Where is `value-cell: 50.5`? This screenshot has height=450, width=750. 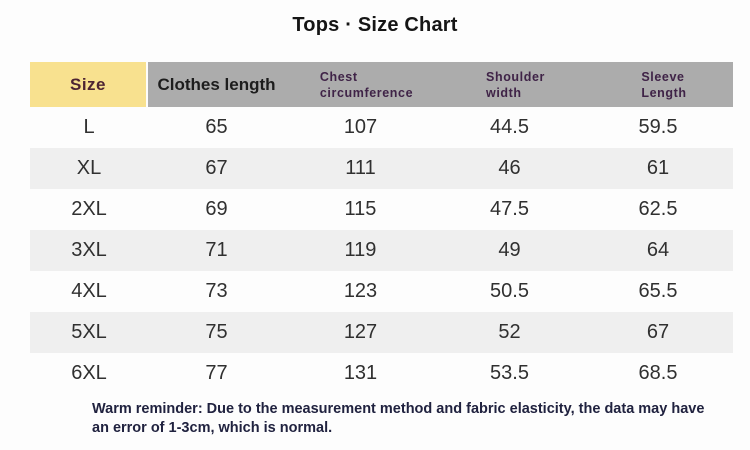 value-cell: 50.5 is located at coordinates (509, 291).